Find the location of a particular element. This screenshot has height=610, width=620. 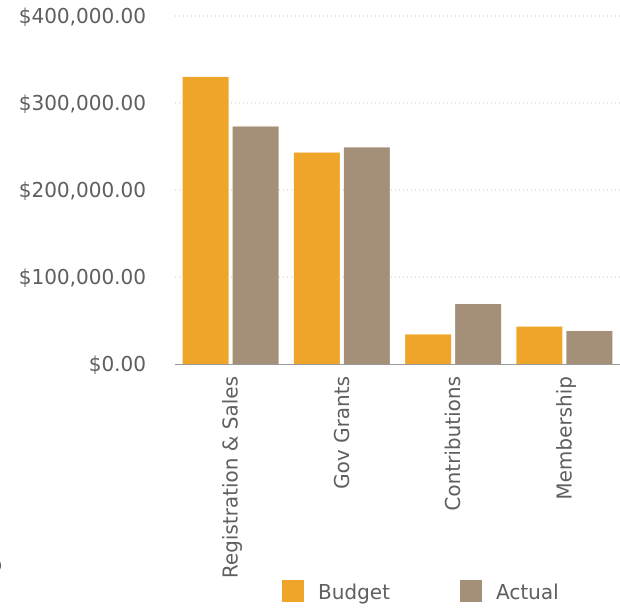

legend-swatch-budget is located at coordinates (293, 591).